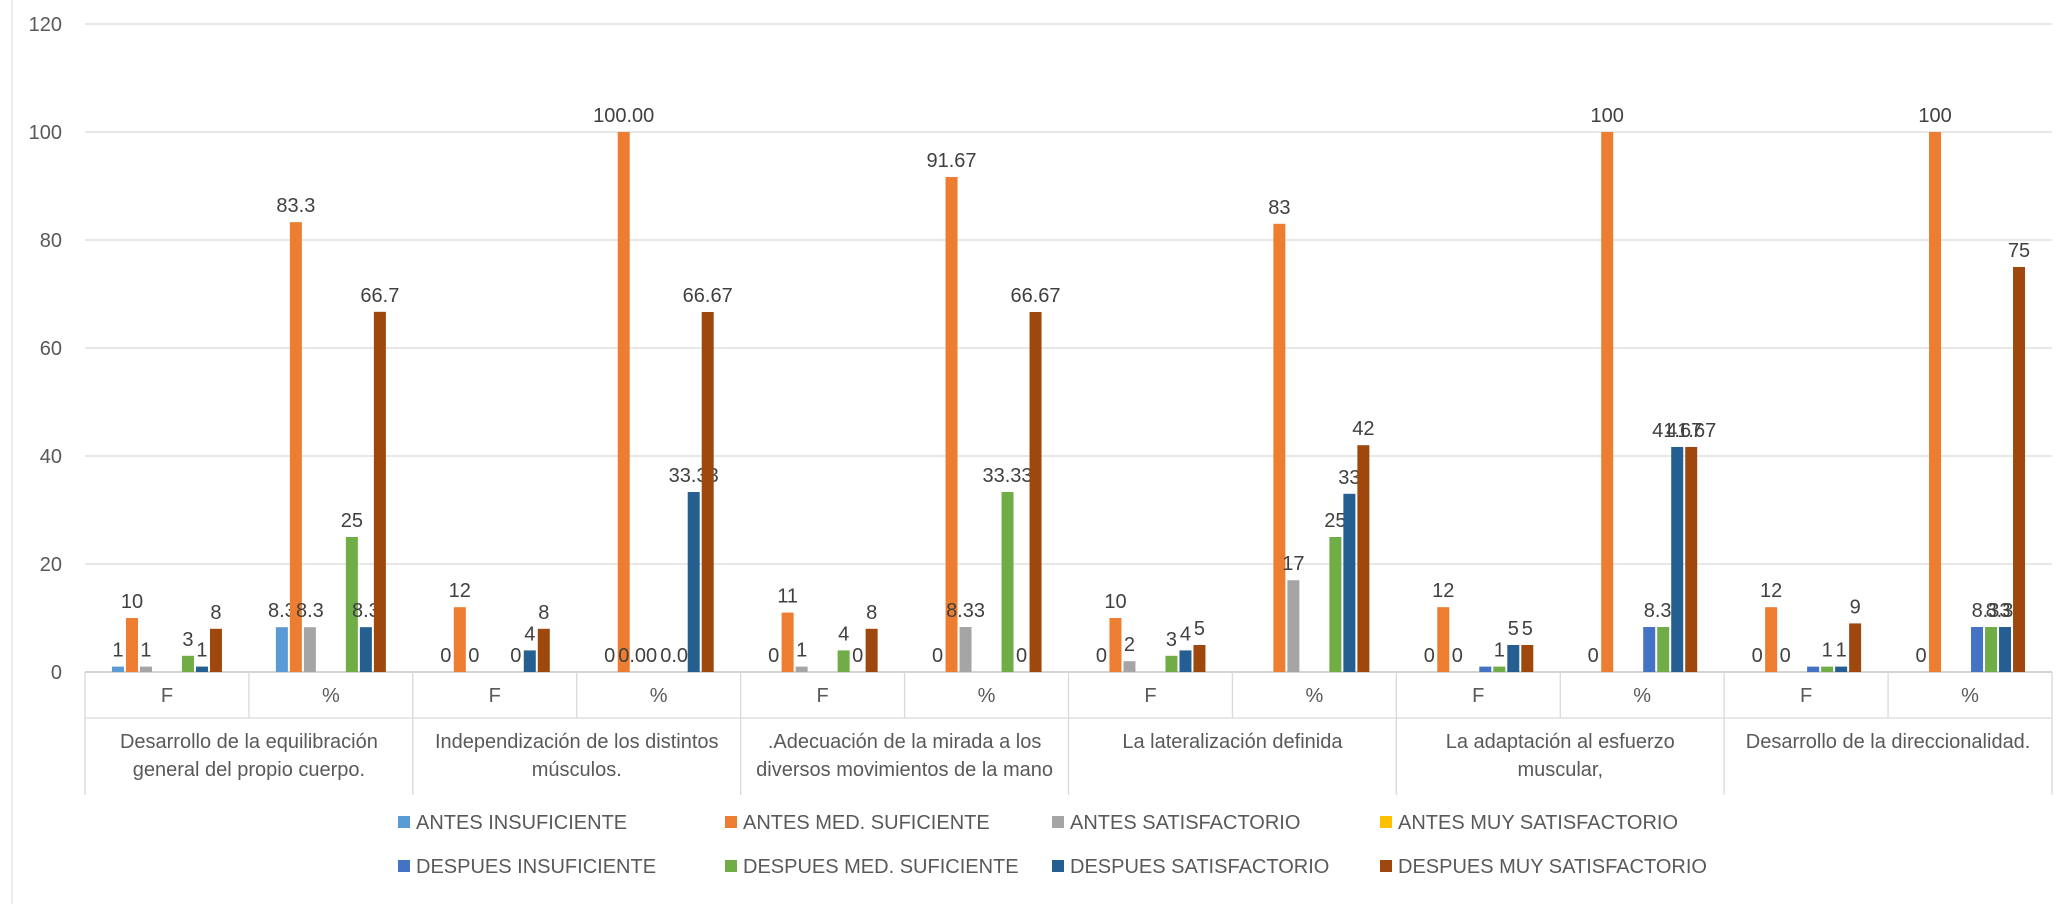  What do you see at coordinates (1888, 742) in the screenshot?
I see `group-label: Desarrollo de la direccionalidad.` at bounding box center [1888, 742].